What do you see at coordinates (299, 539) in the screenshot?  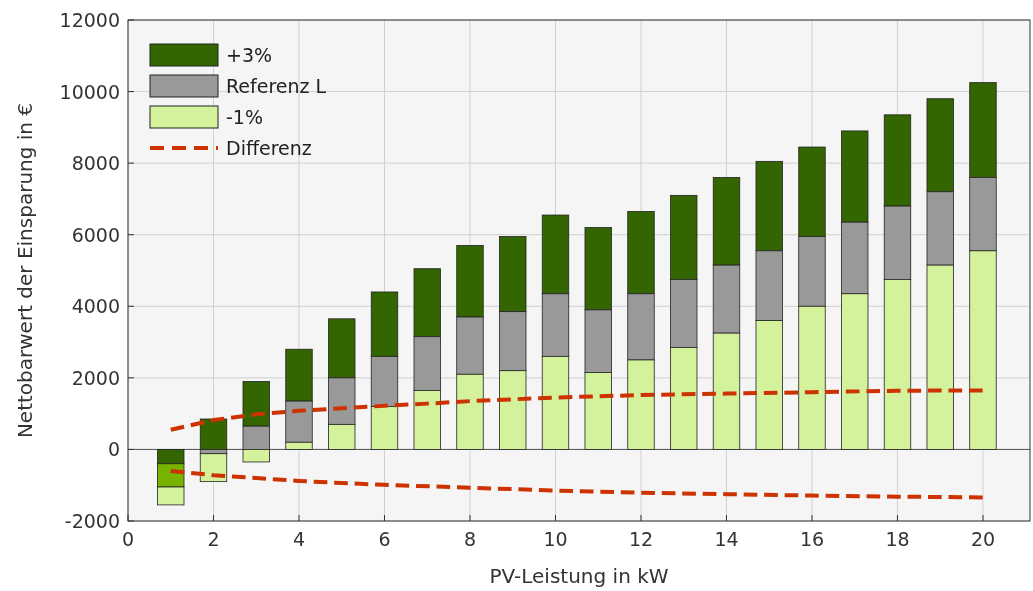 I see `x-tick-label: 4` at bounding box center [299, 539].